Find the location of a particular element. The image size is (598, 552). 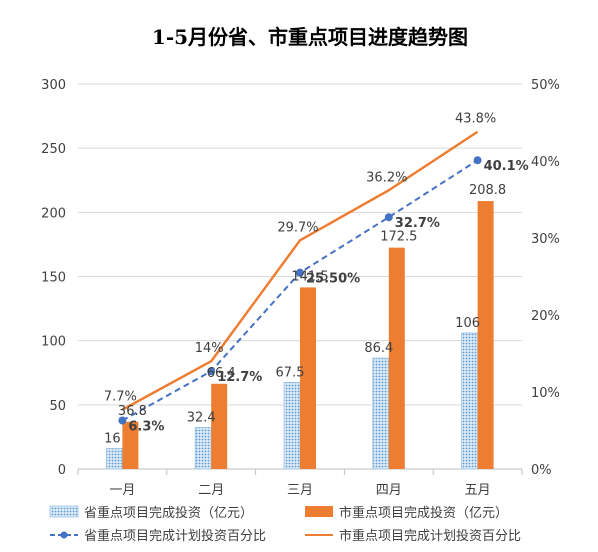

y-right-tick-label: 10% is located at coordinates (545, 393).